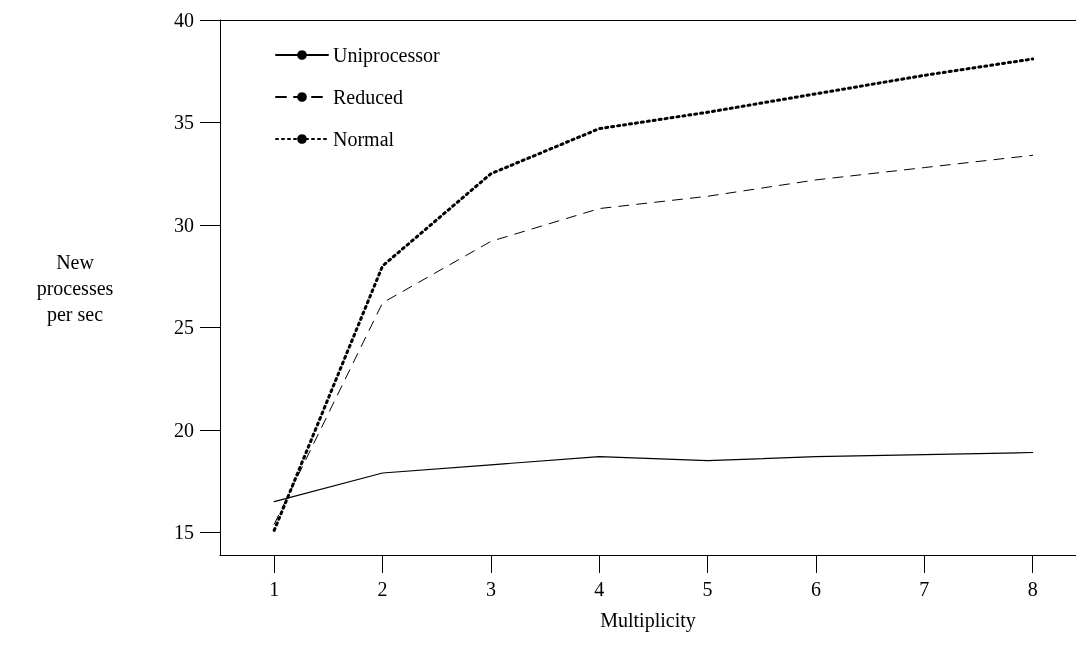  What do you see at coordinates (386, 55) in the screenshot?
I see `legend-label: Uniprocessor` at bounding box center [386, 55].